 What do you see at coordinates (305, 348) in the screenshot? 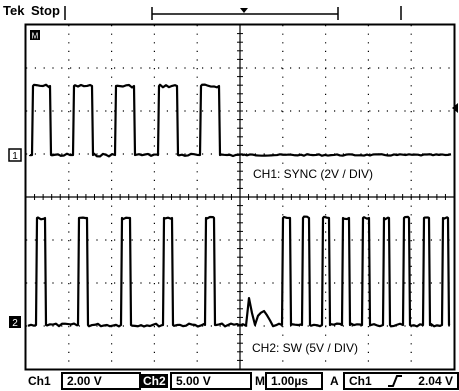
I see `ch2-annotation: CH2: SW (5V / DIV)` at bounding box center [305, 348].